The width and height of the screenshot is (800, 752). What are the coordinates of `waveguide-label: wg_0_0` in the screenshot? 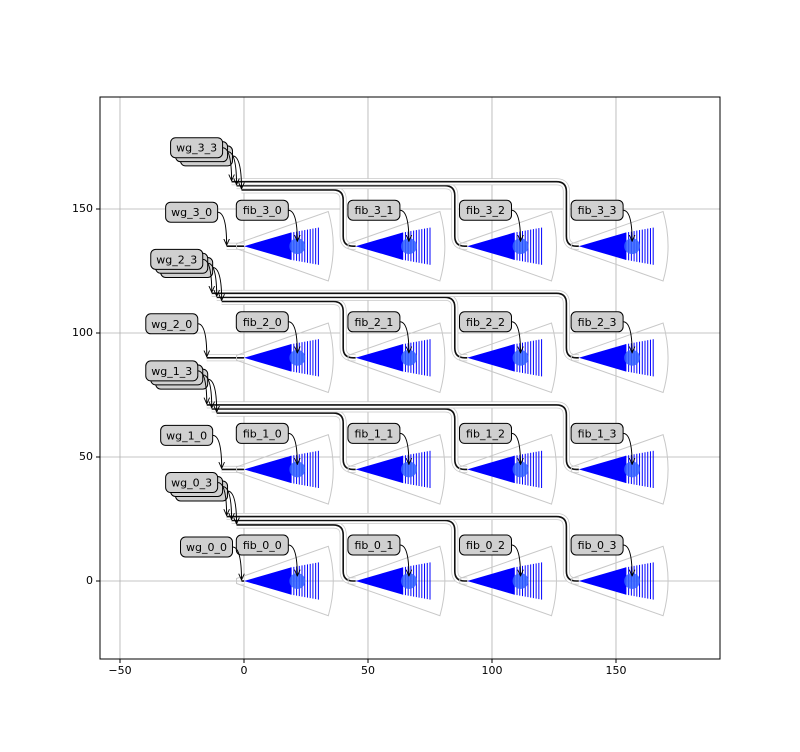 It's located at (206, 547).